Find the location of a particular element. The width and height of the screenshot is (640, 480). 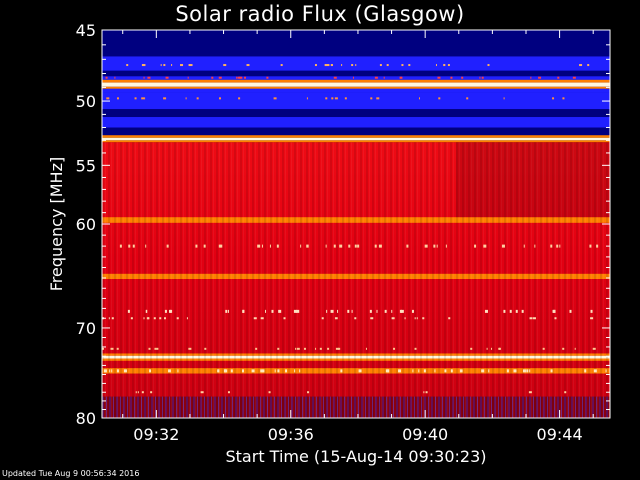

y-tick-label: 45 is located at coordinates (86, 30).